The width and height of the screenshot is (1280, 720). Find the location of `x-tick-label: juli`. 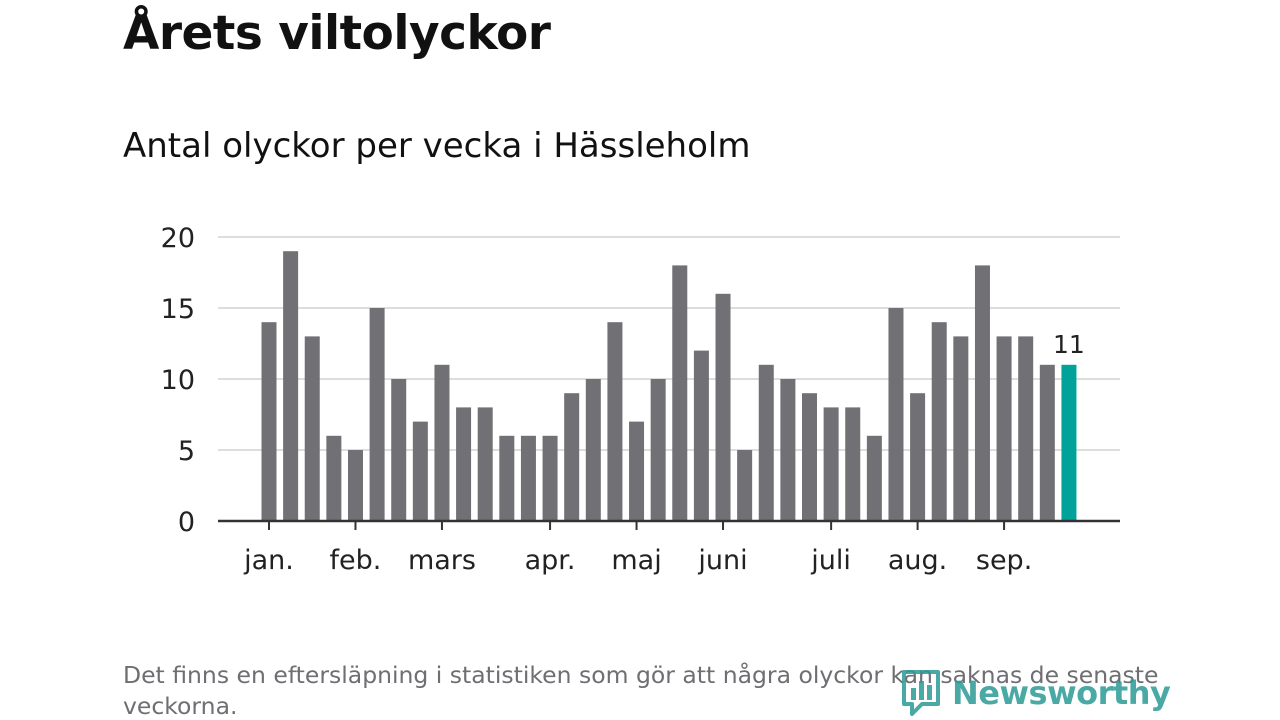

x-tick-label: juli is located at coordinates (830, 560).